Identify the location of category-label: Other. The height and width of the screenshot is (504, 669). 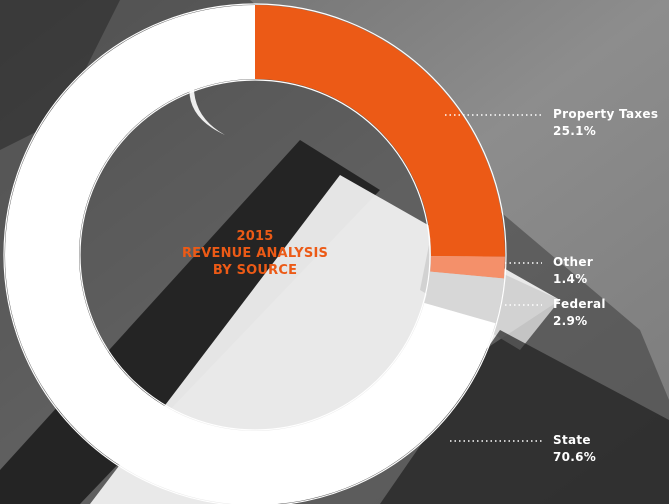
(573, 262).